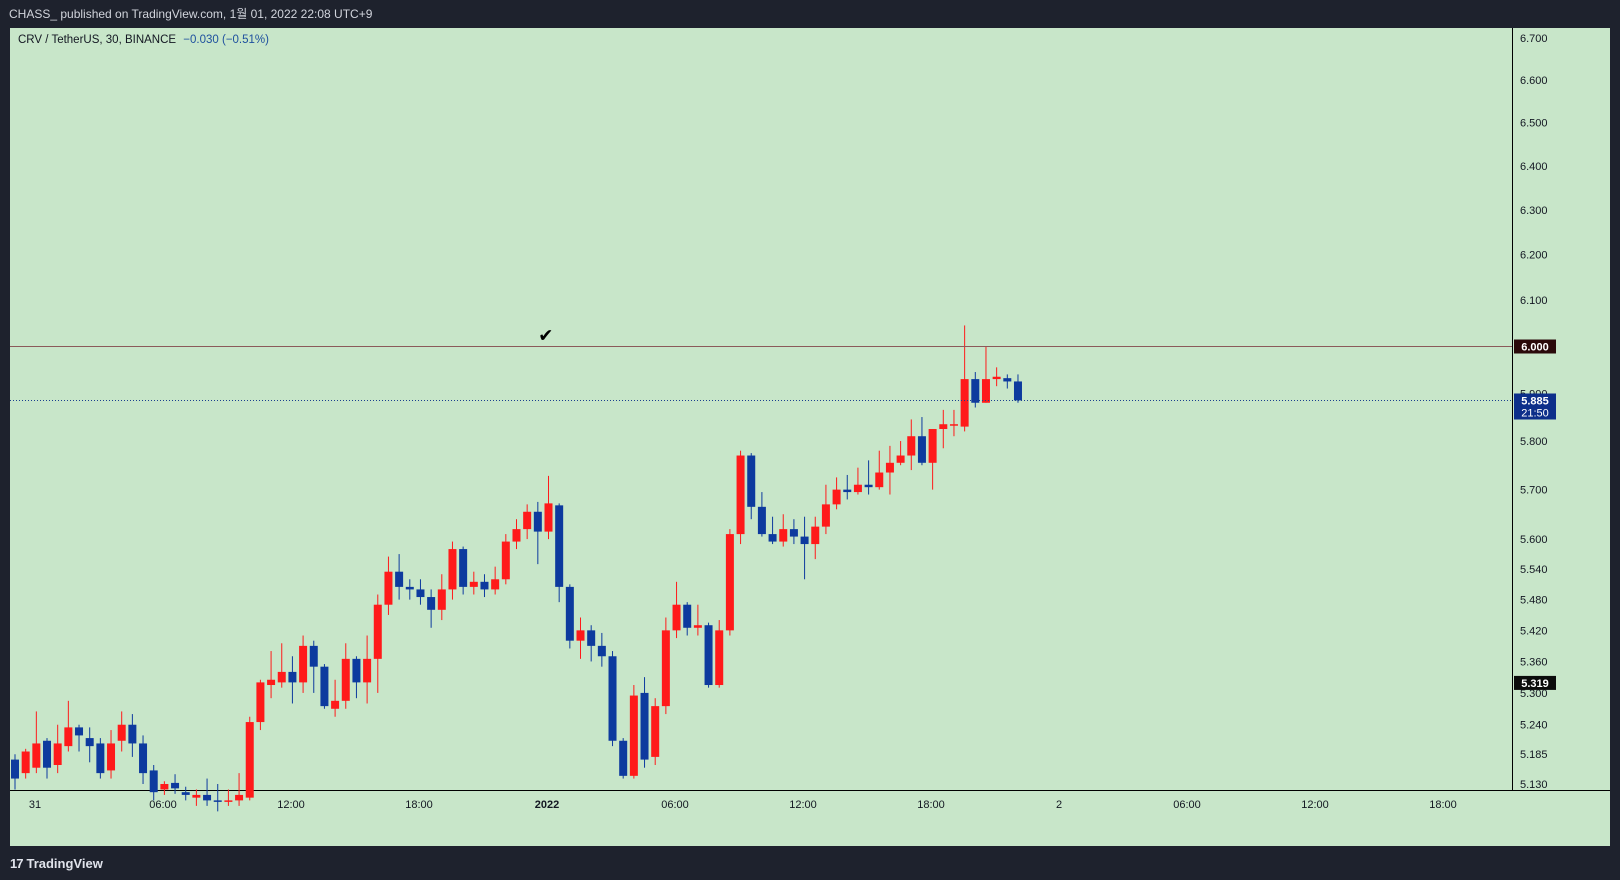 This screenshot has height=880, width=1620. What do you see at coordinates (1534, 211) in the screenshot?
I see `price-tick-label: 6.300` at bounding box center [1534, 211].